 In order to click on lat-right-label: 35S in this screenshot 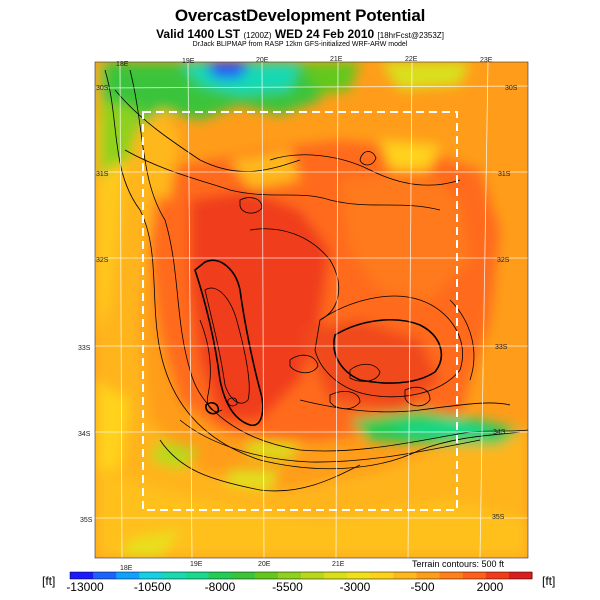, I will do `click(498, 517)`.